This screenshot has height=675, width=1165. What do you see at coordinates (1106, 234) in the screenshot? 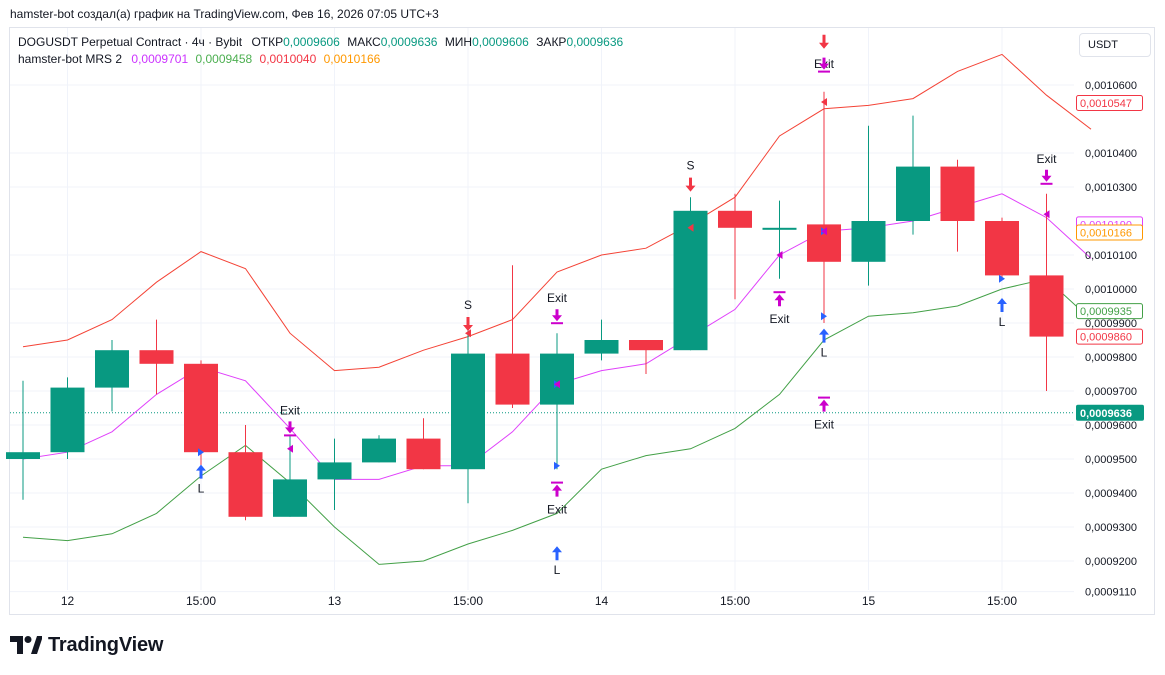
I see `price-label-2: 0,0010166` at bounding box center [1106, 234].